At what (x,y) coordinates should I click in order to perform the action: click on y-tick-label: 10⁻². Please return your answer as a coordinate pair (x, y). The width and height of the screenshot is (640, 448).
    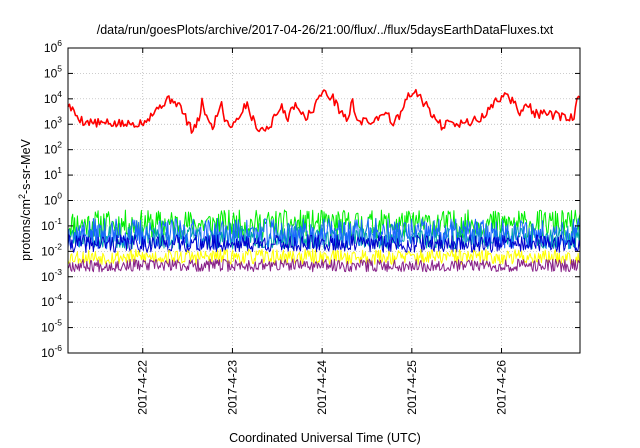
    Looking at the image, I should click on (51, 249).